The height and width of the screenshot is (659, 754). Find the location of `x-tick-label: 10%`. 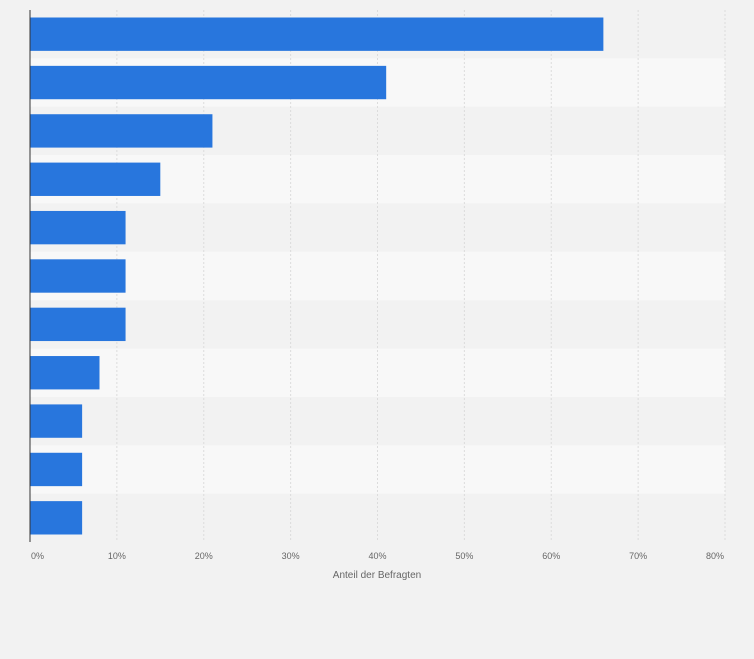

x-tick-label: 10% is located at coordinates (117, 556).